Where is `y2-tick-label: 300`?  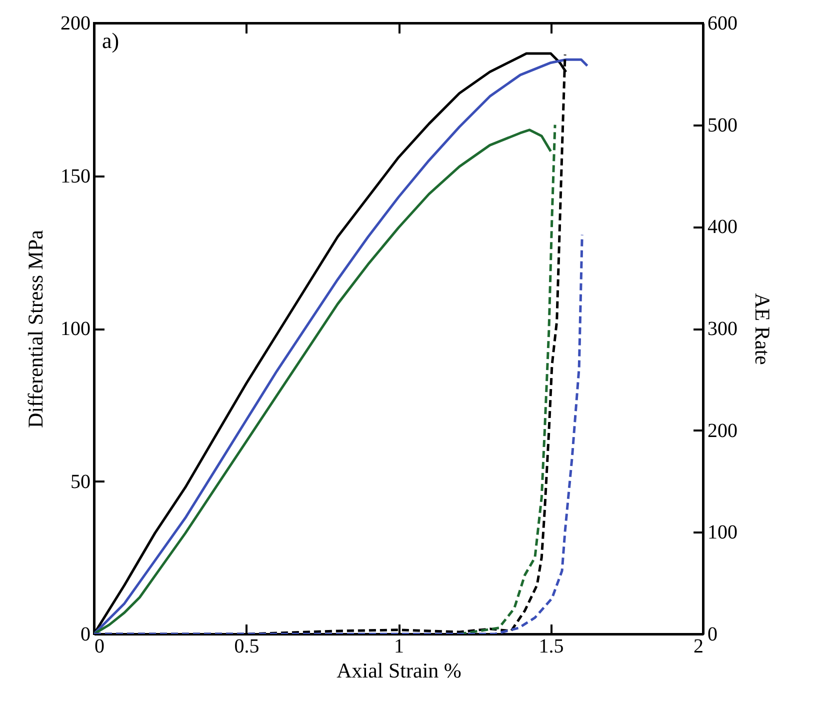
y2-tick-label: 300 is located at coordinates (723, 329).